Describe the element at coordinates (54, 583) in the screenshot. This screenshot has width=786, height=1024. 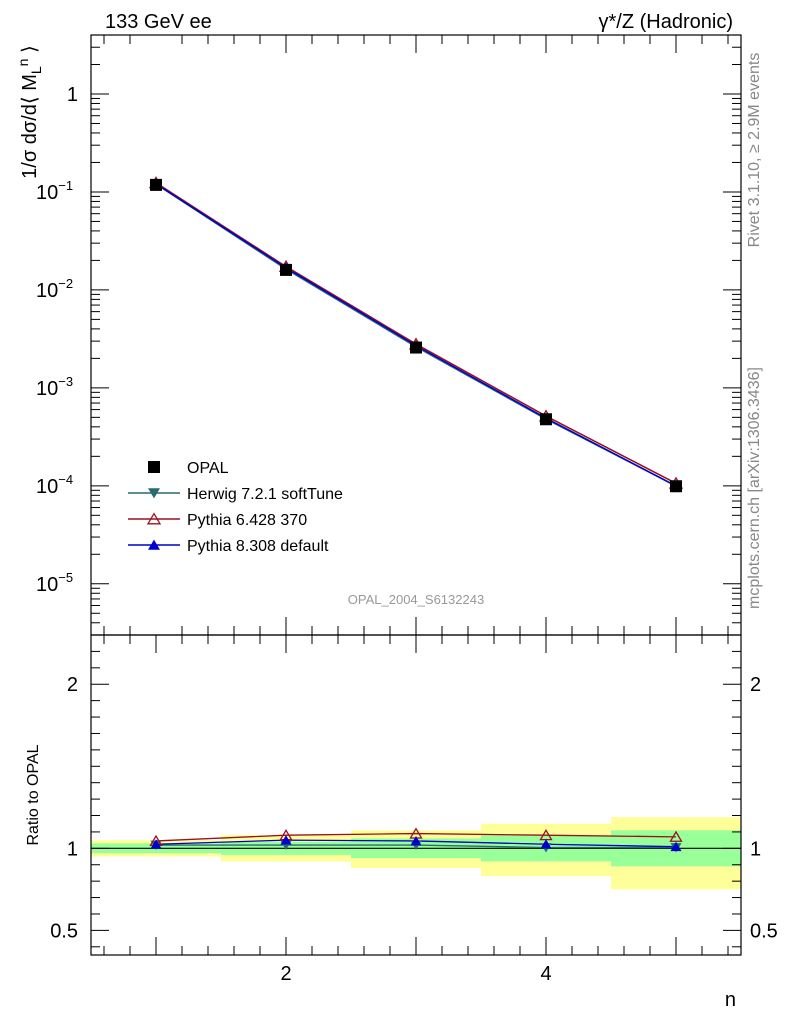
I see `main-y-tick-label: 10⁻⁵` at that location.